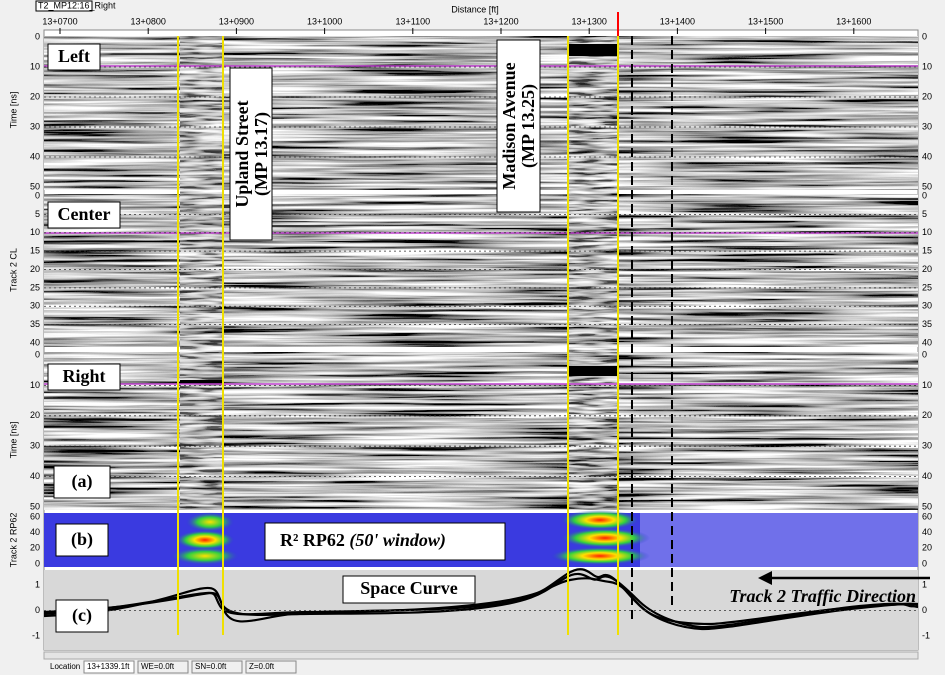 This screenshot has height=675, width=945. I want to click on annotation-box, so click(251, 154).